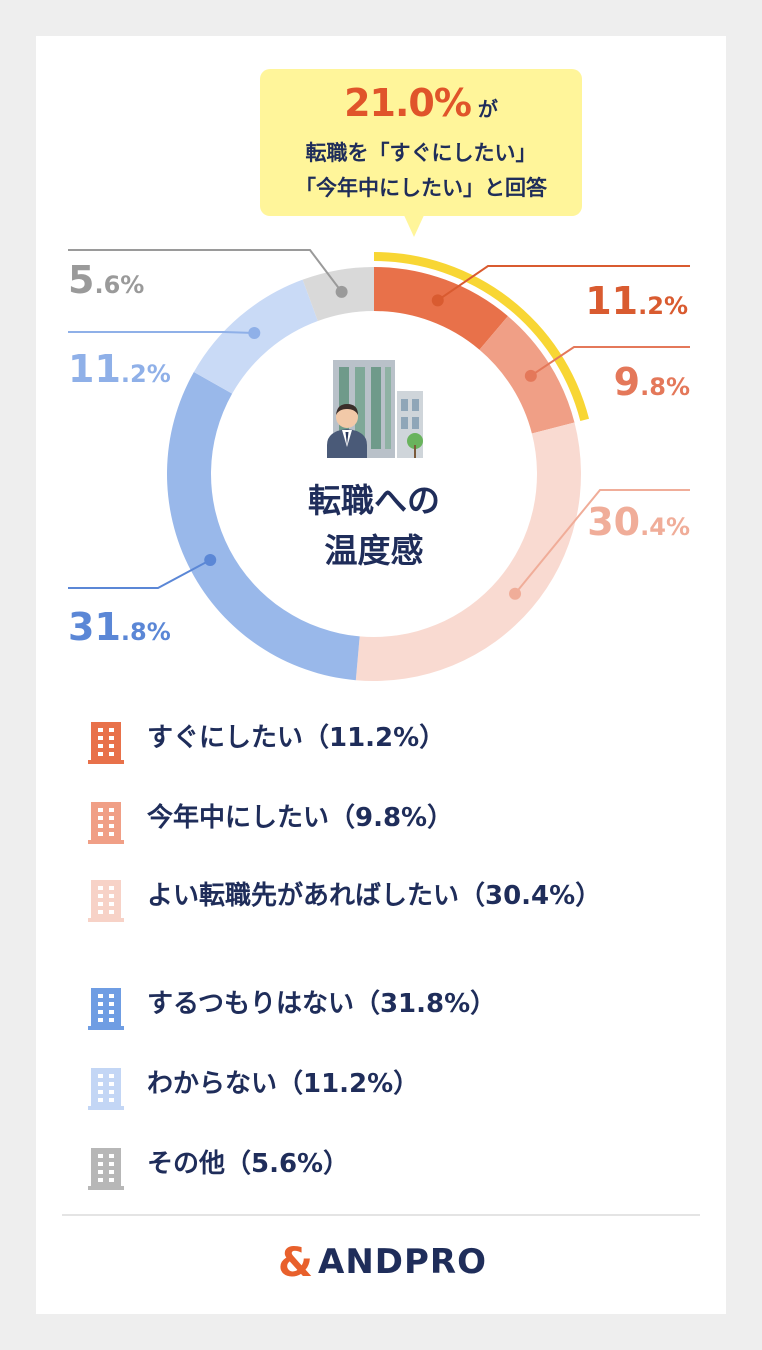 This screenshot has width=762, height=1350. I want to click on logo-mark-text: &, so click(295, 1262).